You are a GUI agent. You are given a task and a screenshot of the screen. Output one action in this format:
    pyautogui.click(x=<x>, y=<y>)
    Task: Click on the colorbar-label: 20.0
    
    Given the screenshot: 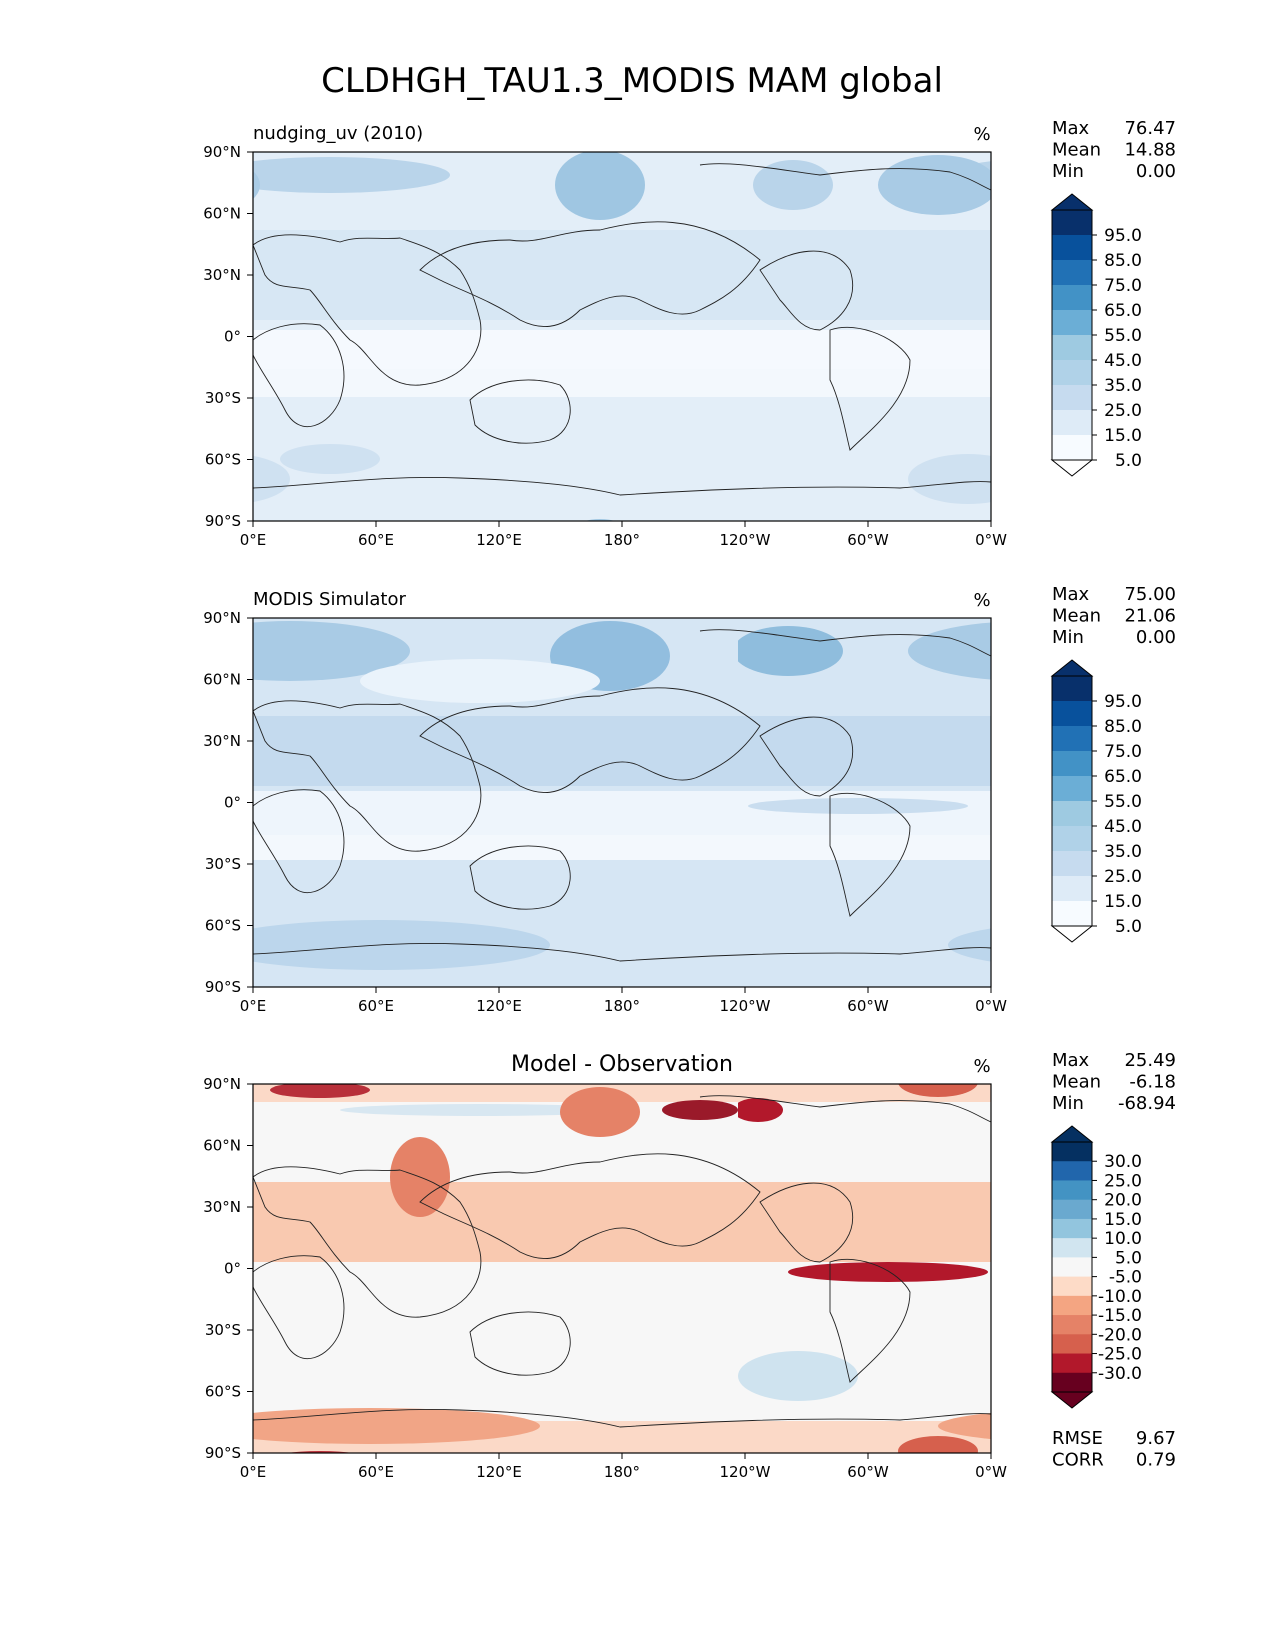 What is the action you would take?
    pyautogui.click(x=1123, y=1201)
    